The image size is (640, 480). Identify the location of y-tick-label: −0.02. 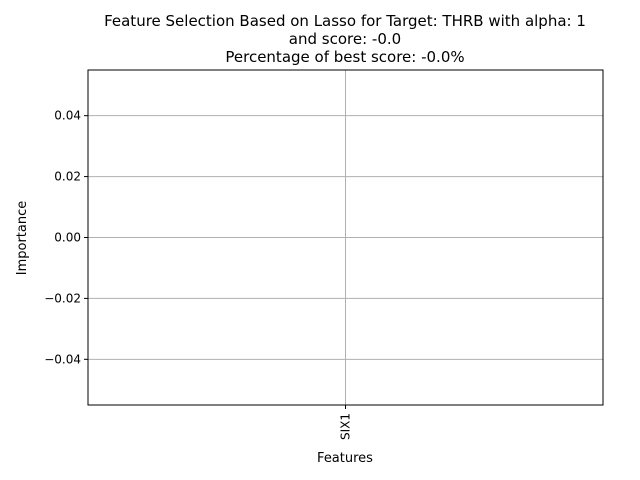
(62, 298).